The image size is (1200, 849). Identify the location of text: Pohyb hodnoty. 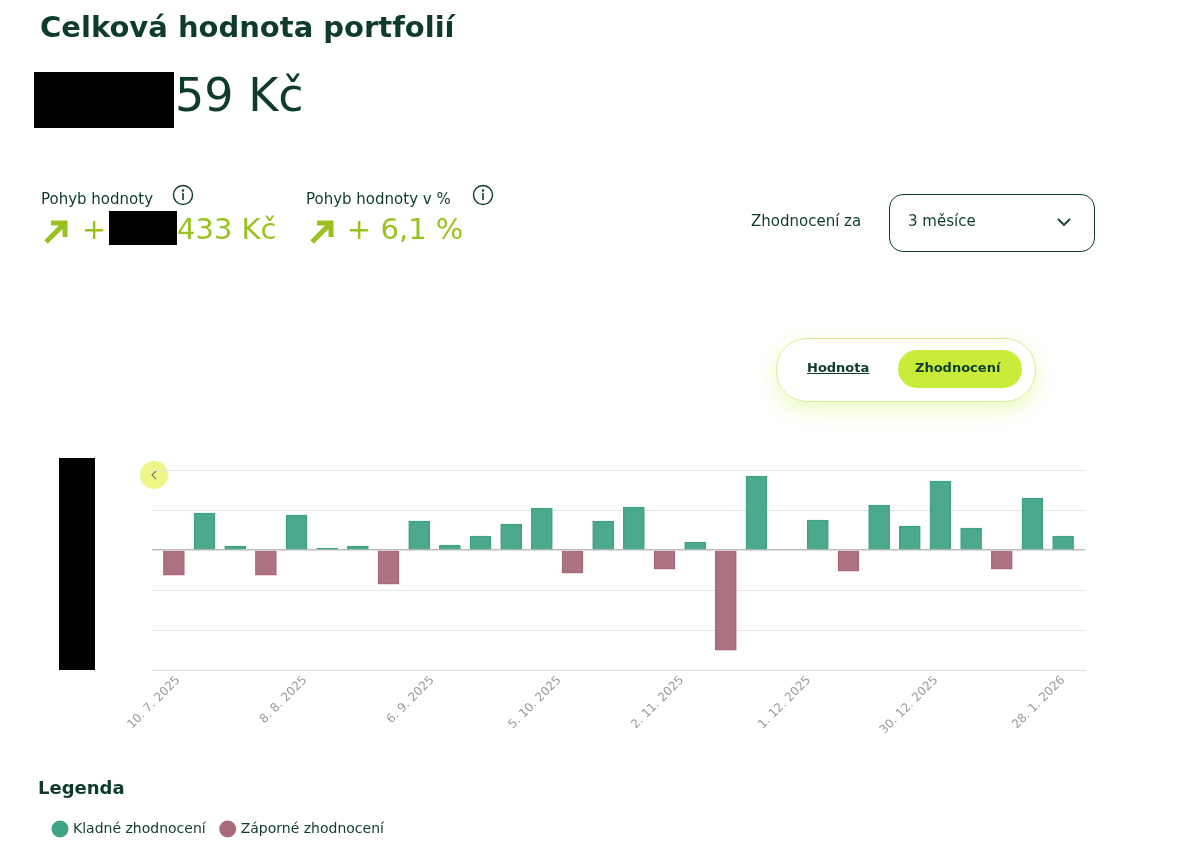
(97, 199).